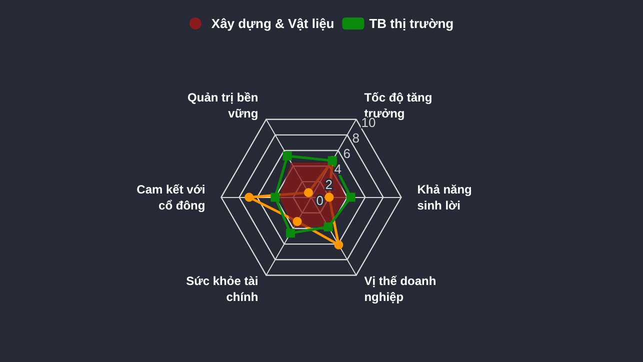  What do you see at coordinates (444, 197) in the screenshot?
I see `spoke-label: Khả năng sinh lời` at bounding box center [444, 197].